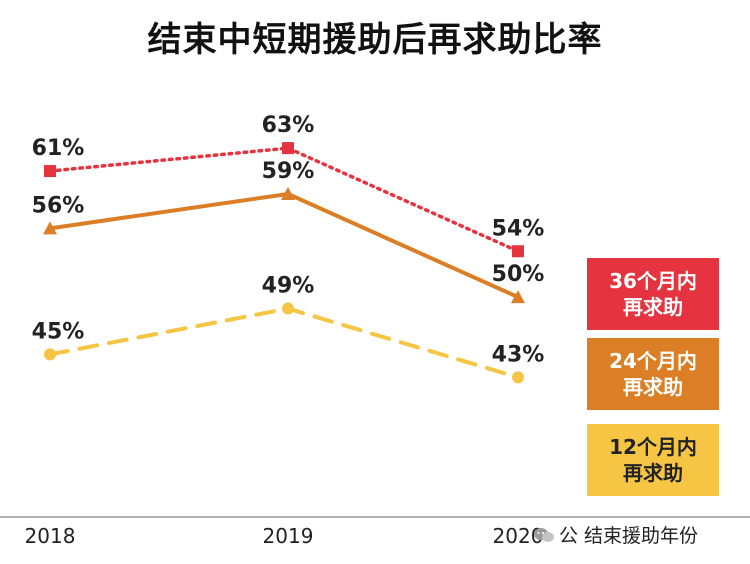  What do you see at coordinates (518, 228) in the screenshot?
I see `data-label: 54%` at bounding box center [518, 228].